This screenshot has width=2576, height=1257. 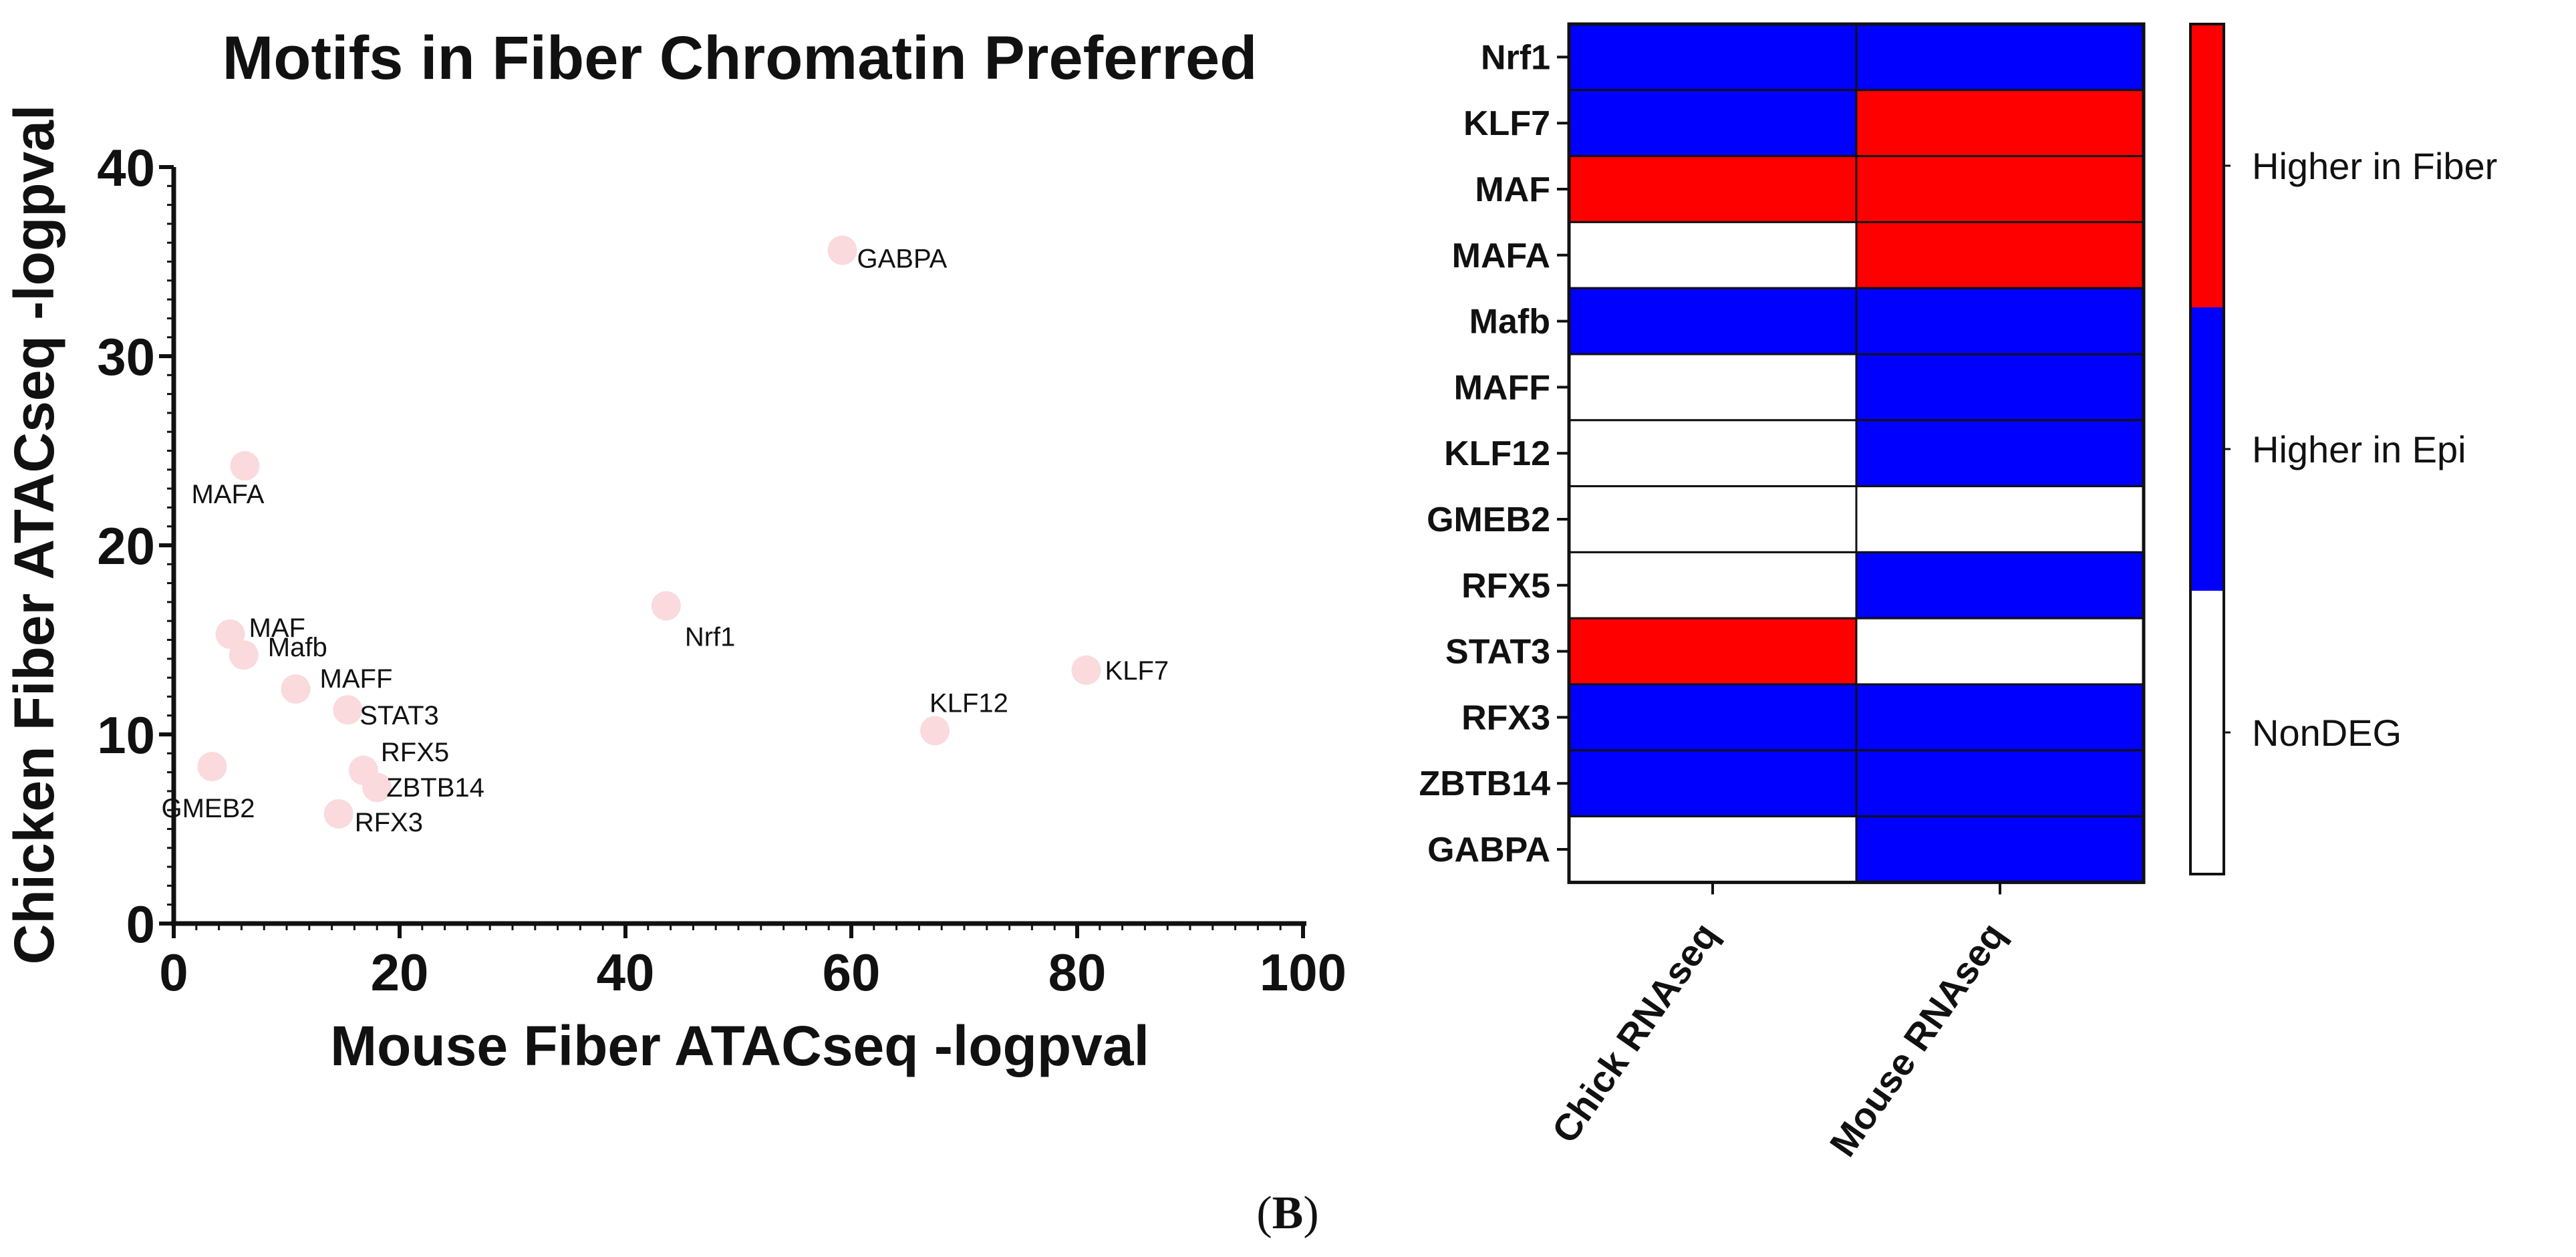 What do you see at coordinates (852, 972) in the screenshot?
I see `x-tick-label: 60` at bounding box center [852, 972].